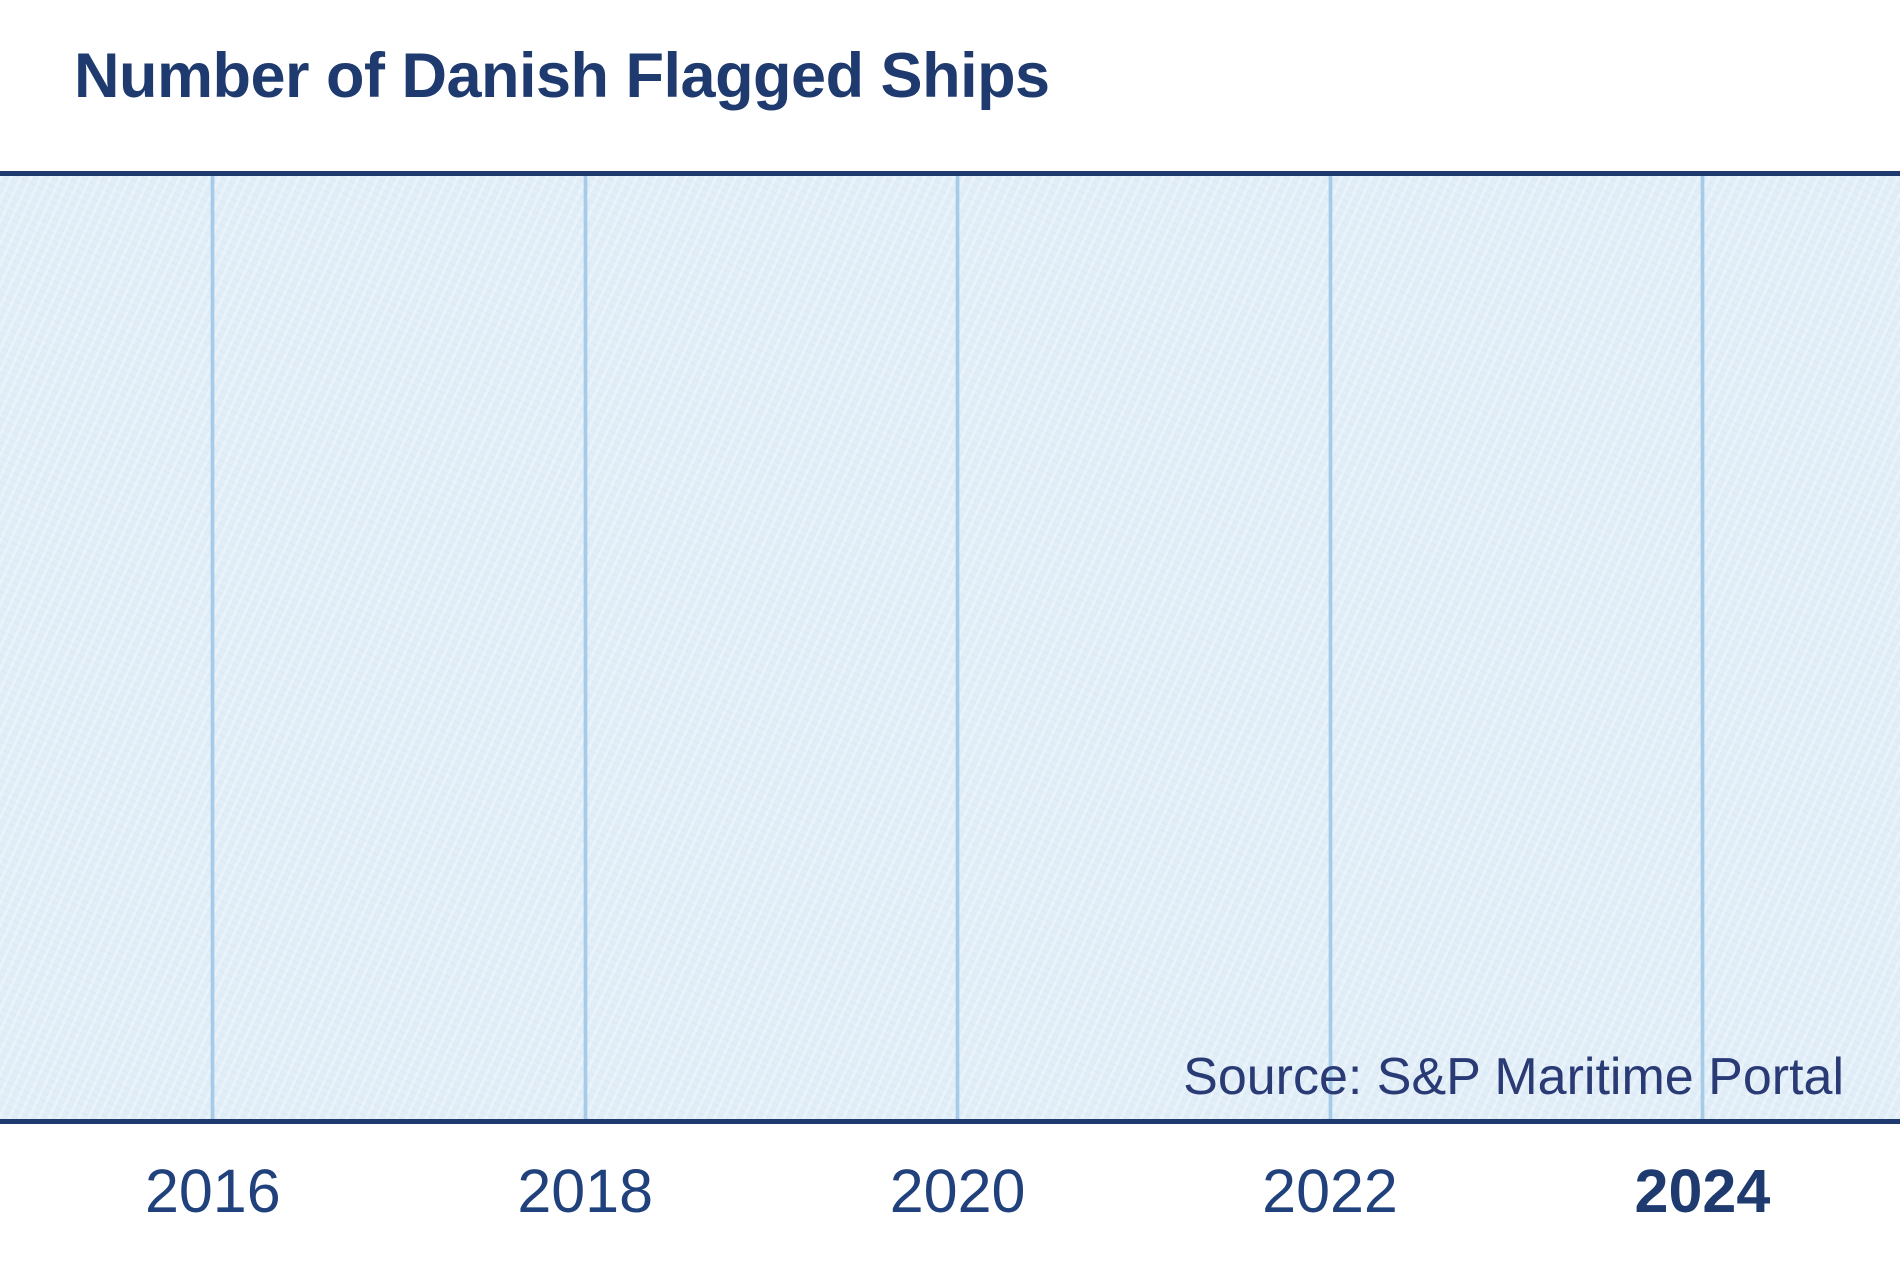  Describe the element at coordinates (562, 76) in the screenshot. I see `chart-title: Number of Danish Flagged Ships` at that location.